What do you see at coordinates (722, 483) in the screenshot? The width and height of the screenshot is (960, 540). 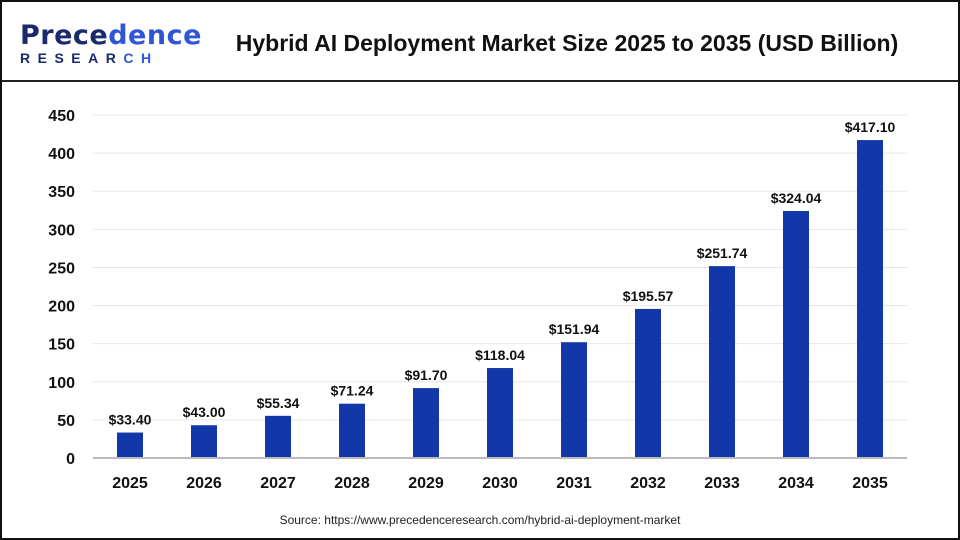 I see `x-tick-label: 2033` at bounding box center [722, 483].